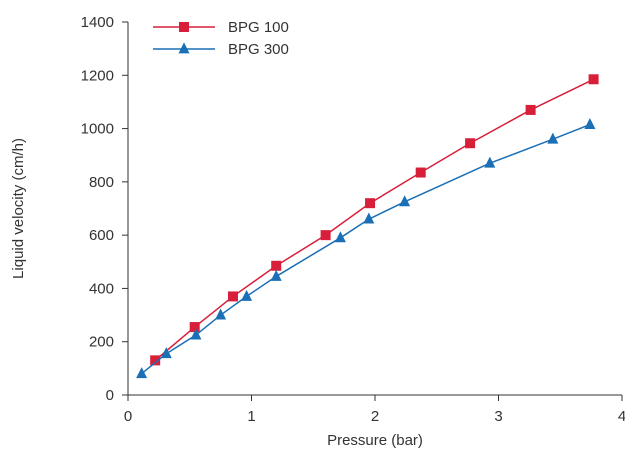 This screenshot has width=625, height=454. I want to click on x-tick-label: 3, so click(498, 416).